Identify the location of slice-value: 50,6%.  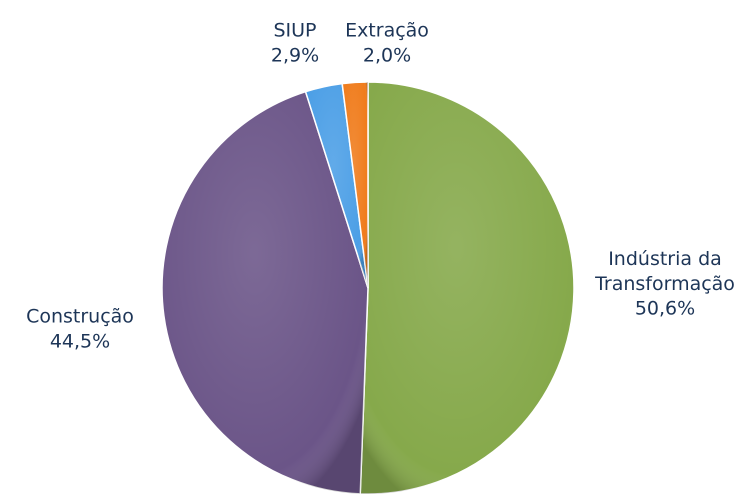
(665, 308).